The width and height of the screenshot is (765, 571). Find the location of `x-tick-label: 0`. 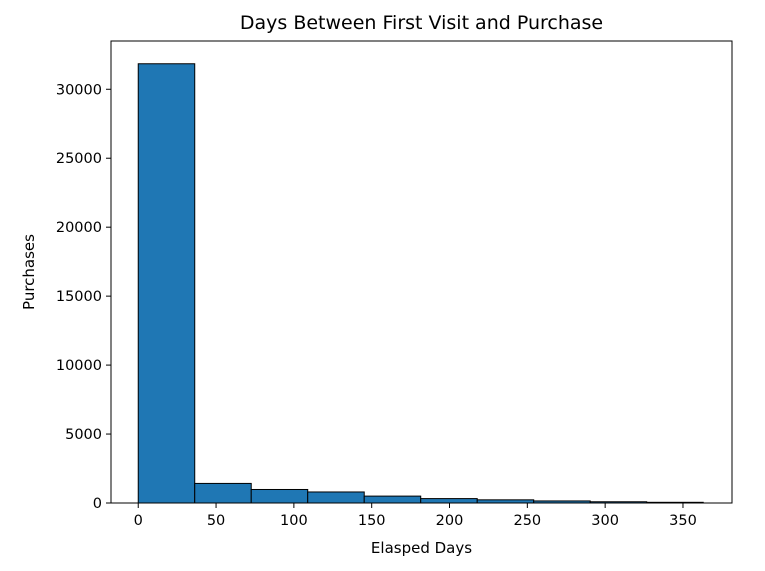

x-tick-label: 0 is located at coordinates (138, 521).